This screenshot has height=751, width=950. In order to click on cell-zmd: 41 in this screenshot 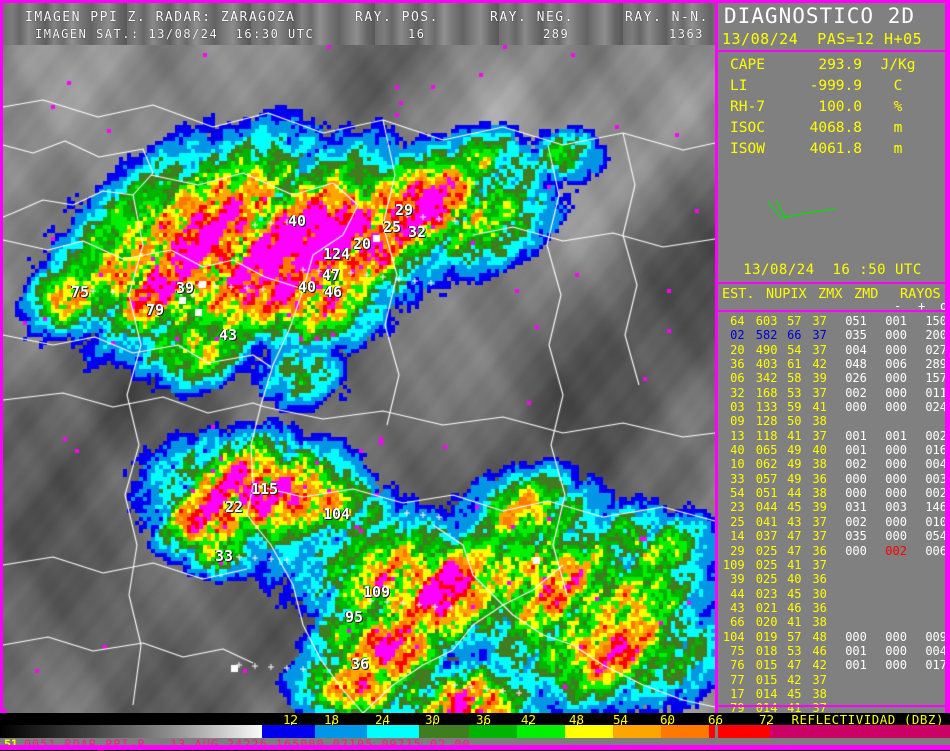, I will do `click(819, 407)`.